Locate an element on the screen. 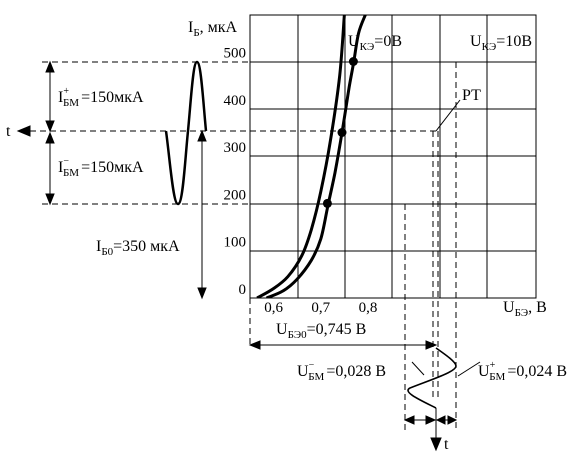 The height and width of the screenshot is (454, 588). ib0-label: IБ0=350 мкА is located at coordinates (138, 248).